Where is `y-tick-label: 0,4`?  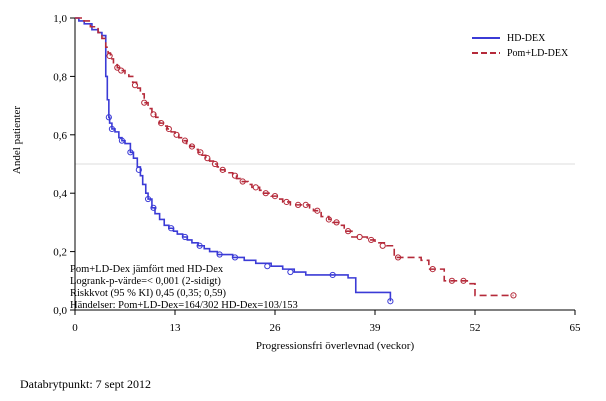 y-tick-label: 0,4 is located at coordinates (60, 194).